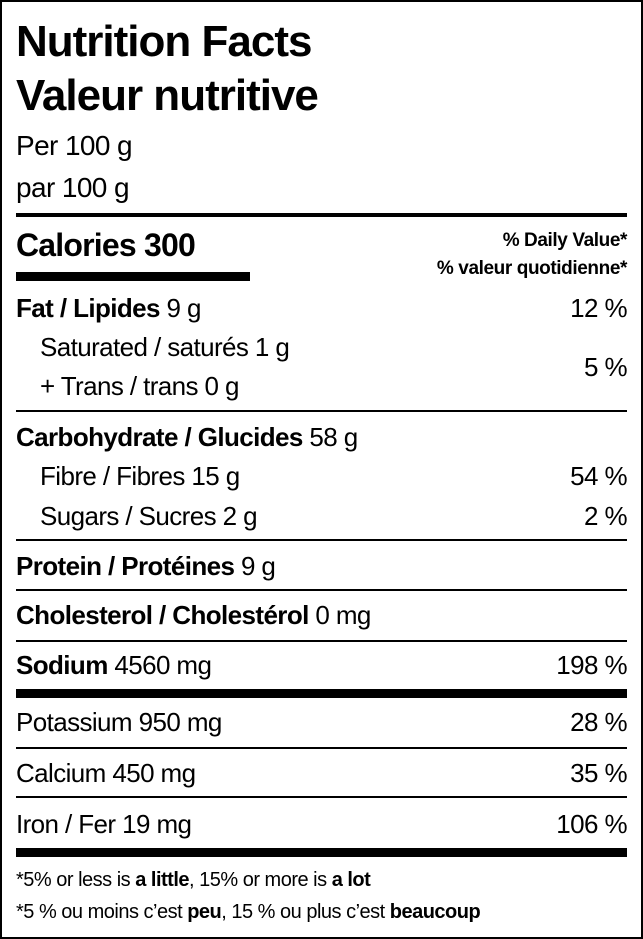 Image resolution: width=643 pixels, height=939 pixels. I want to click on sugars-dv: 2 %, so click(605, 516).